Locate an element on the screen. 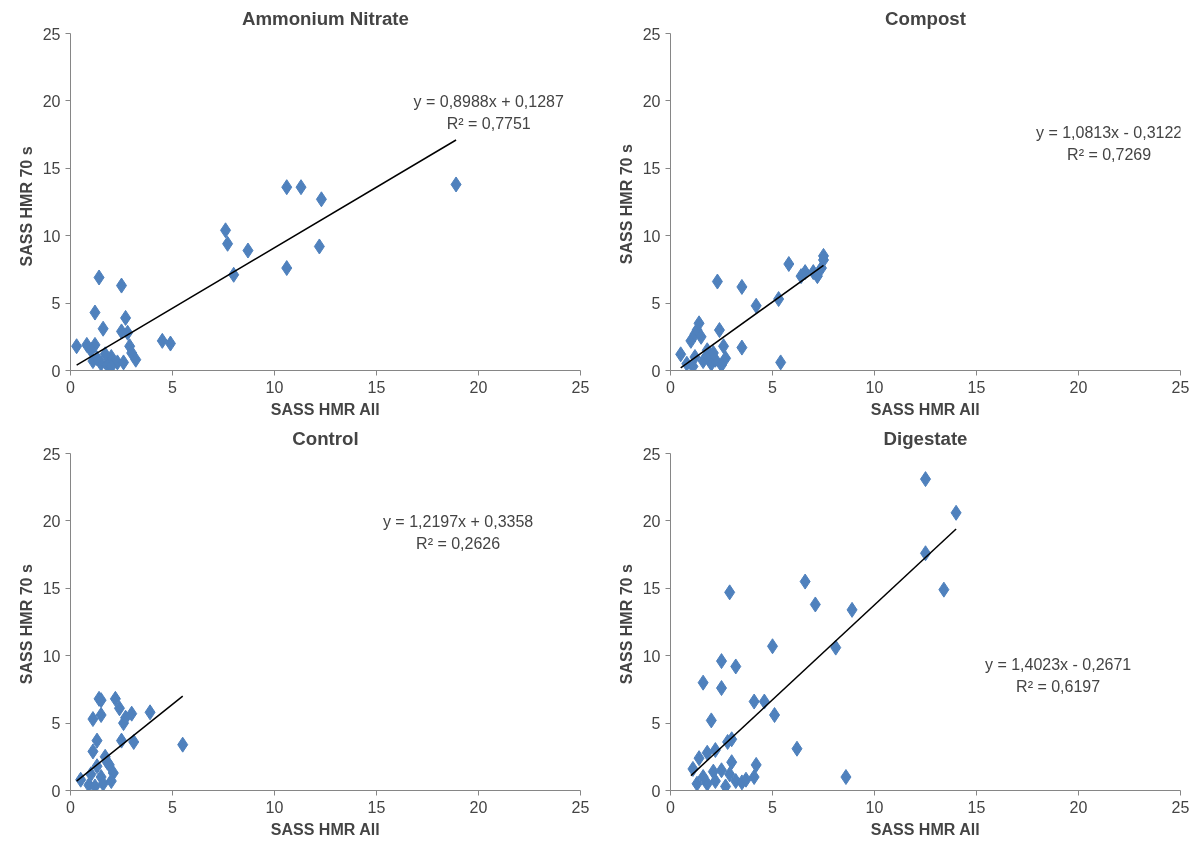 Image resolution: width=1204 pixels, height=848 pixels. chart-title: Compost is located at coordinates (925, 18).